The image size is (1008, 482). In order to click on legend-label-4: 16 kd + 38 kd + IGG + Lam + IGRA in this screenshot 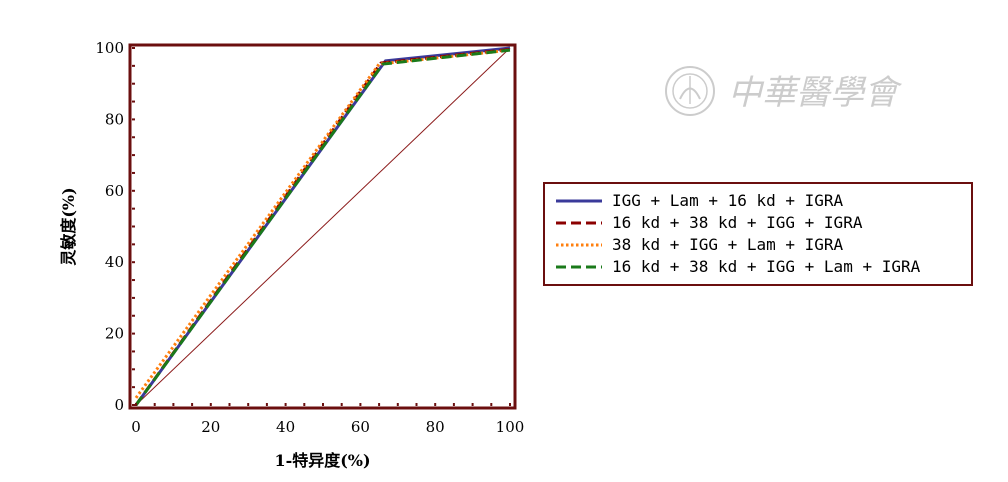, I will do `click(766, 266)`.